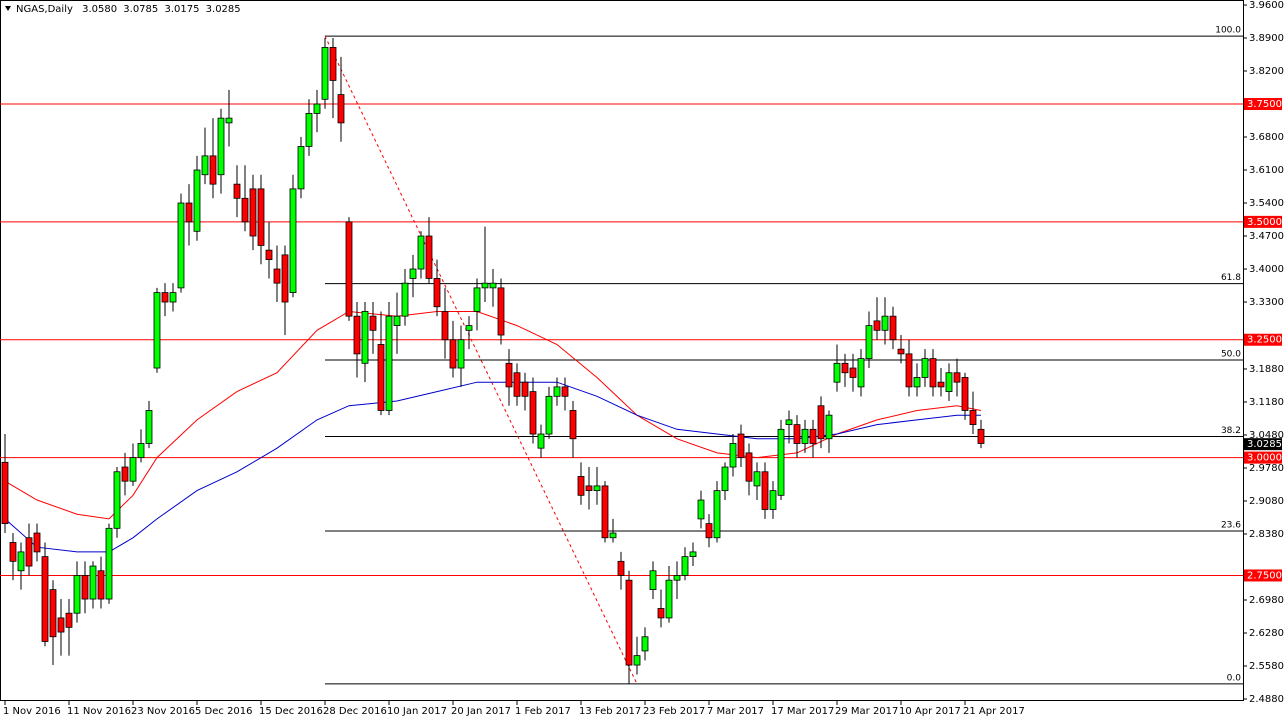 This screenshot has width=1284, height=725. What do you see at coordinates (1264, 222) in the screenshot?
I see `level-label: 3.5000` at bounding box center [1264, 222].